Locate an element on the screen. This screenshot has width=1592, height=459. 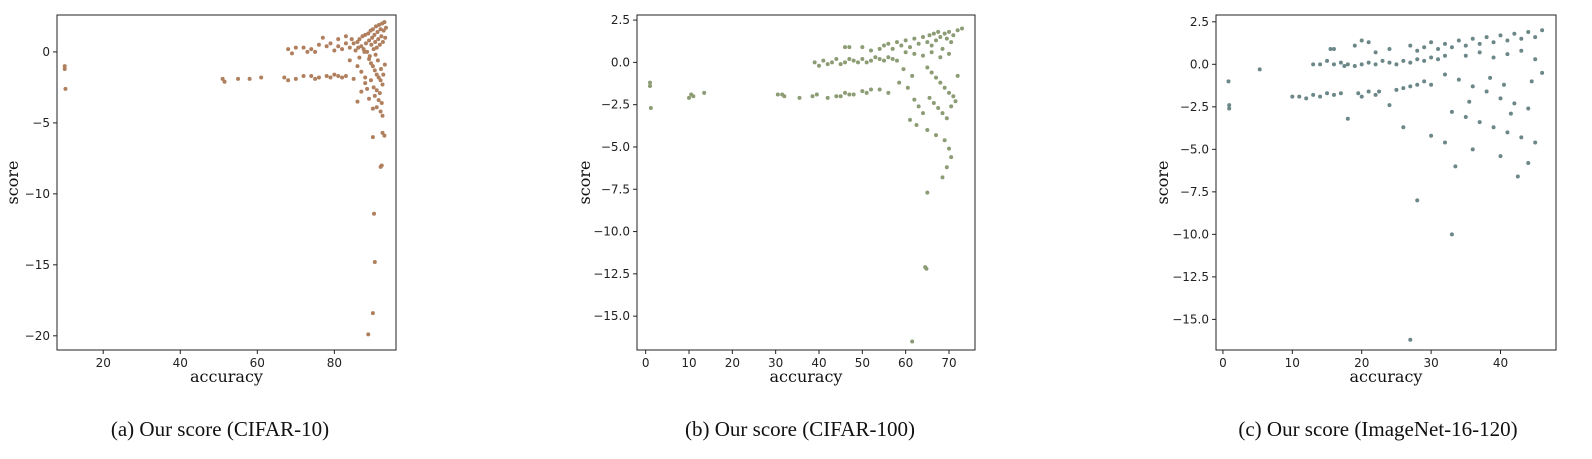
y-tick-label: −20 is located at coordinates (37, 336).